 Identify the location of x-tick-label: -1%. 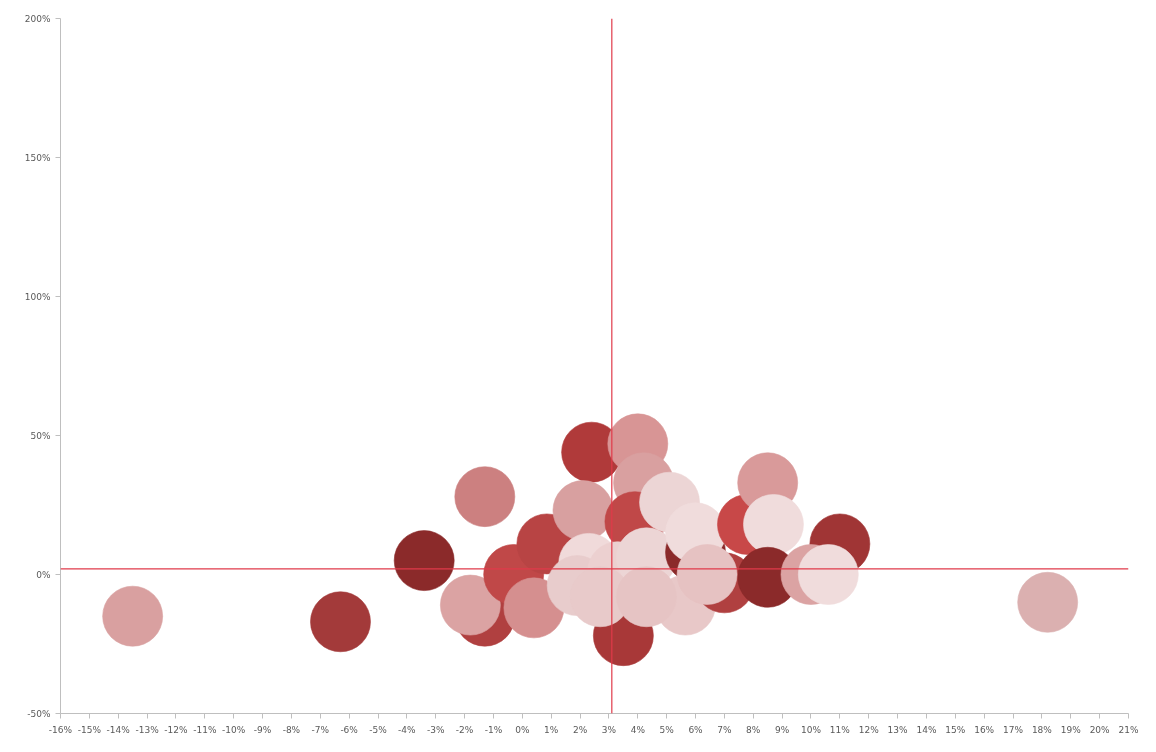
(493, 729).